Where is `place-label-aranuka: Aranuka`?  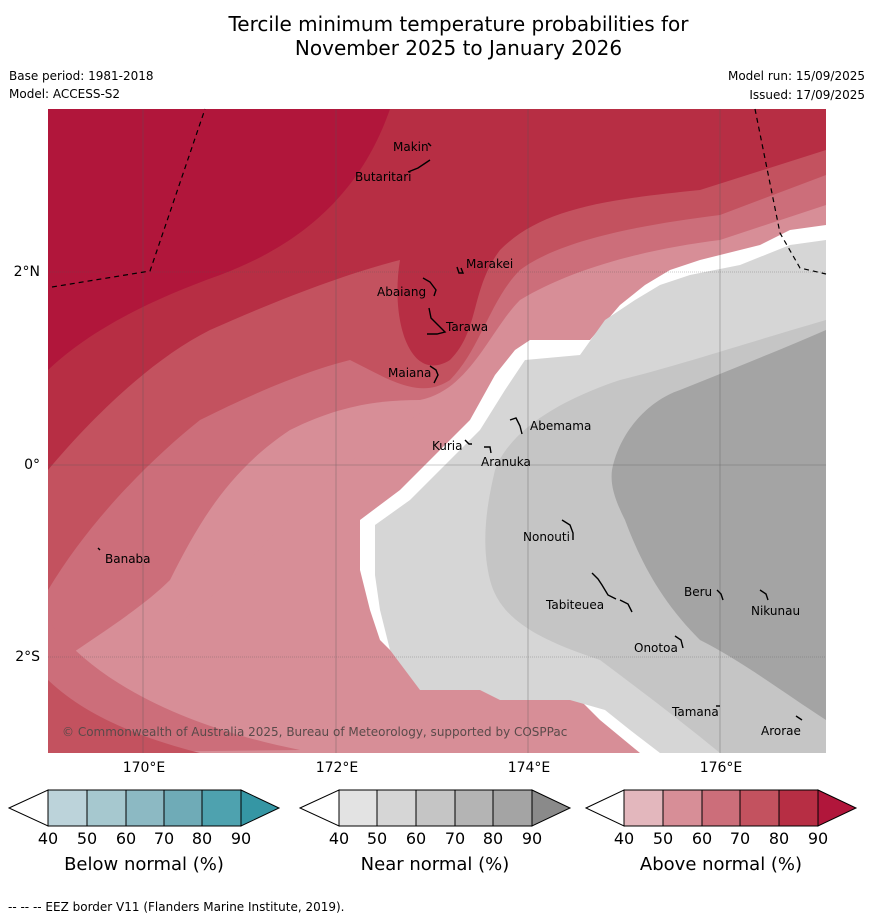 place-label-aranuka: Aranuka is located at coordinates (506, 462).